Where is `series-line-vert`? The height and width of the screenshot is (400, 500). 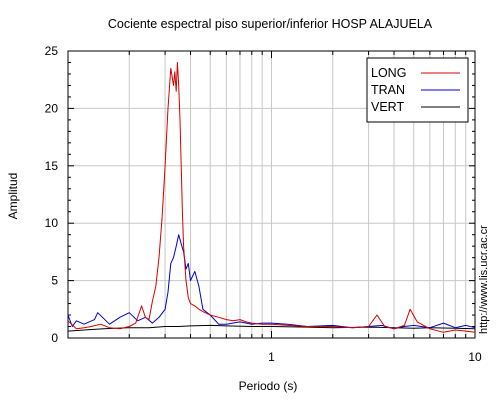 series-line-vert is located at coordinates (271, 328).